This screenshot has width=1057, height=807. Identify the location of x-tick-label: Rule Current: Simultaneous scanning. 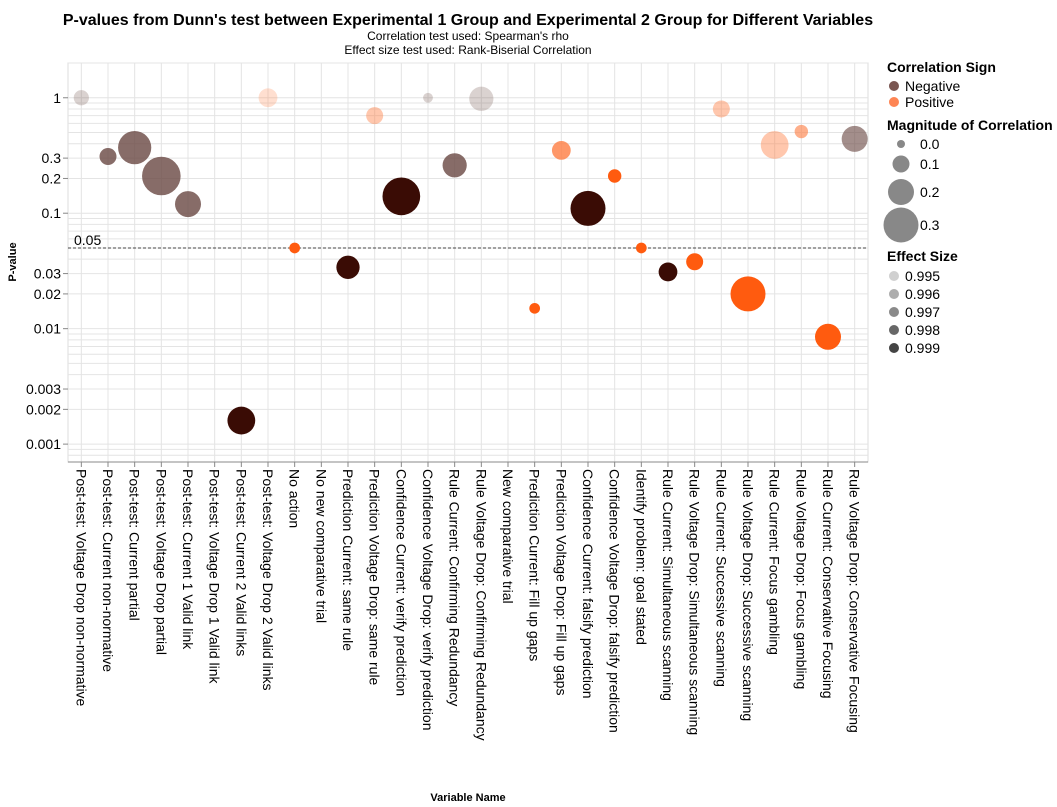
(668, 585).